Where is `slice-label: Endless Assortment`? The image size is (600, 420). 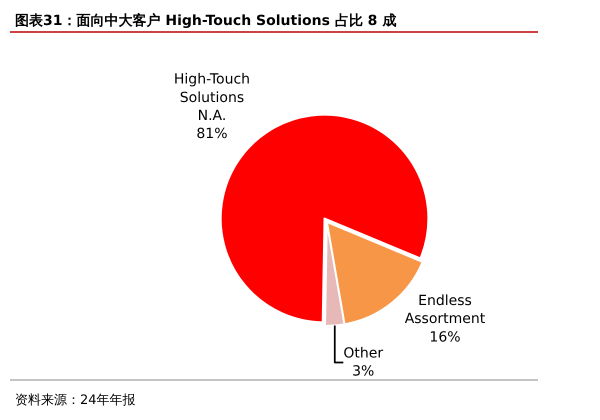 slice-label: Endless Assortment is located at coordinates (445, 310).